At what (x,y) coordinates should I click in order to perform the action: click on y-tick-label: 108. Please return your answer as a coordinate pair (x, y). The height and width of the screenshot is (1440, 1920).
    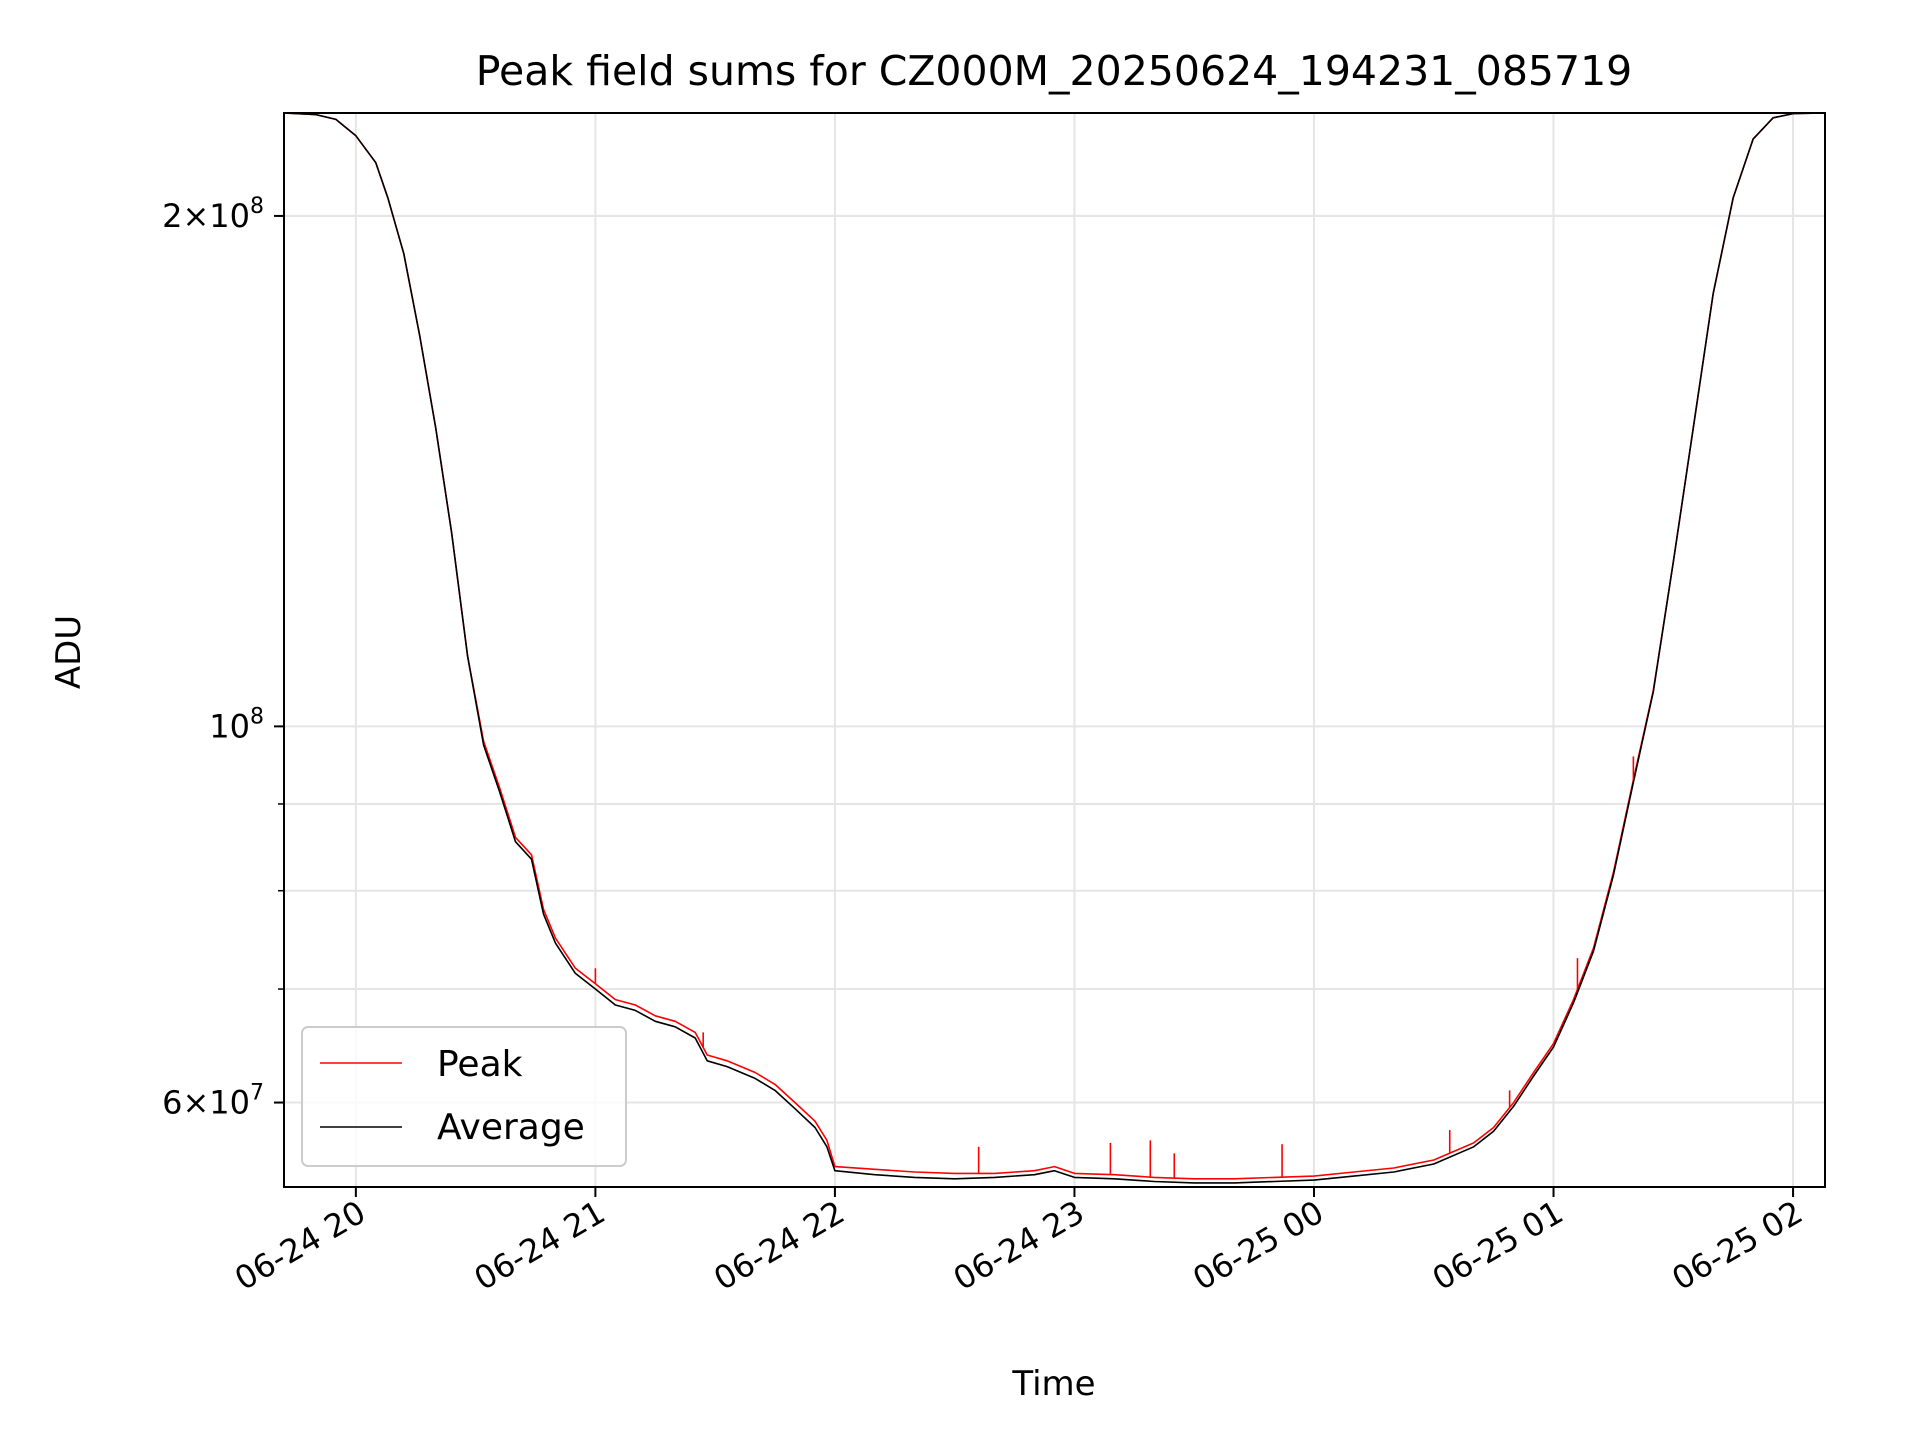
    Looking at the image, I should click on (236, 724).